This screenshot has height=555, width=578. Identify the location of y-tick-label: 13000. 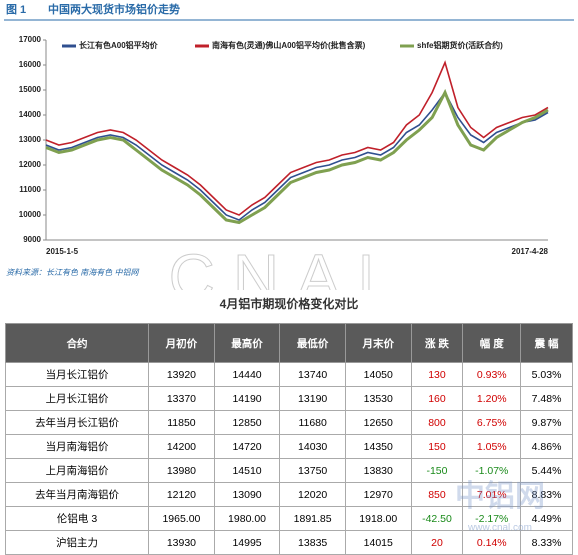
(30, 139).